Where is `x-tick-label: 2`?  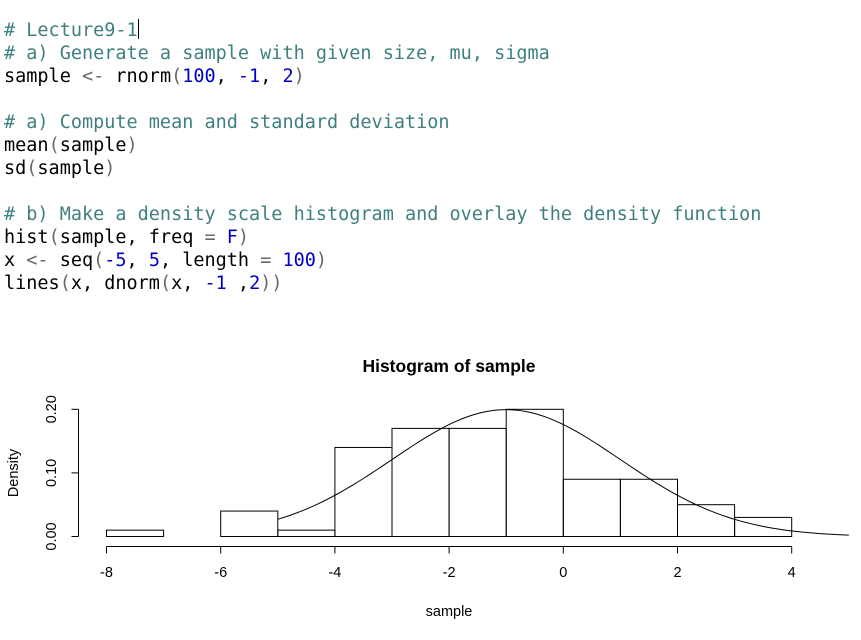
x-tick-label: 2 is located at coordinates (677, 573).